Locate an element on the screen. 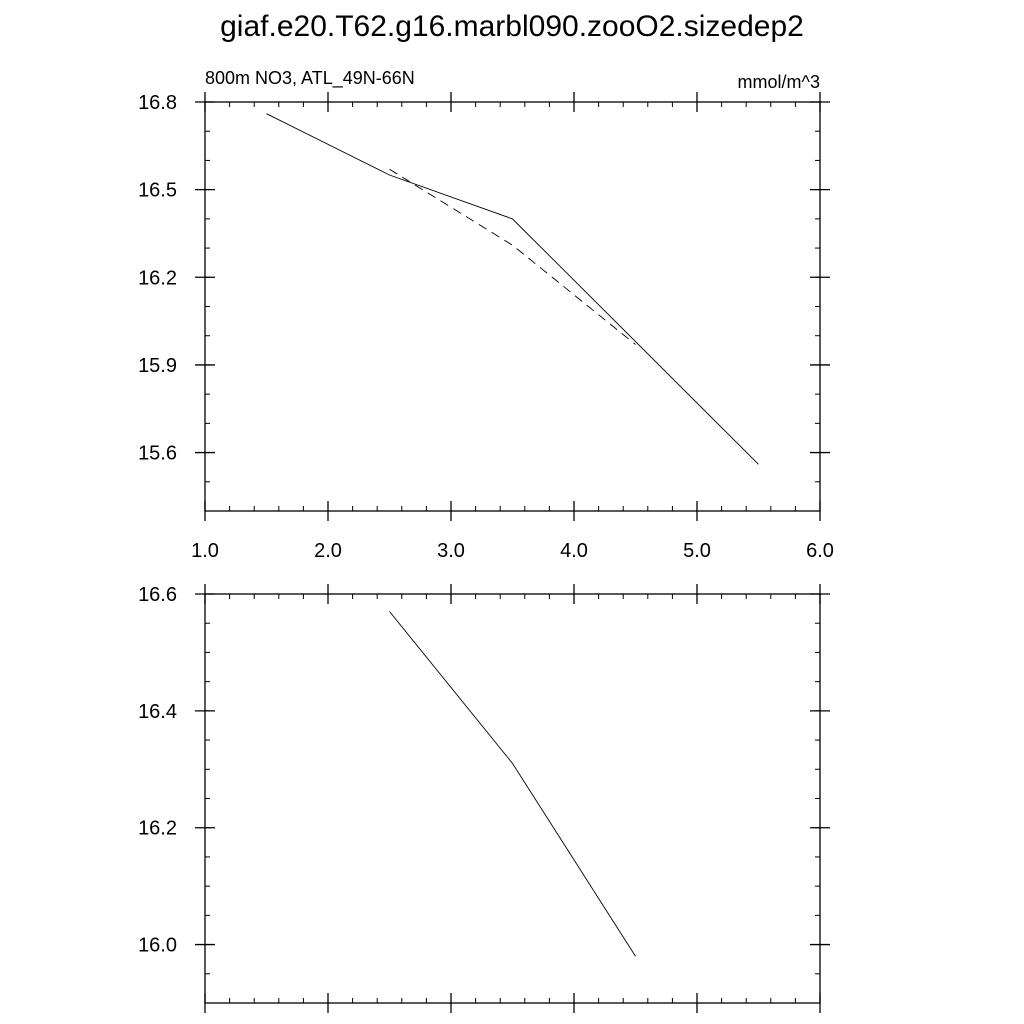 This screenshot has height=1024, width=1024. panel-units-label: mmol/m^3 is located at coordinates (779, 82).